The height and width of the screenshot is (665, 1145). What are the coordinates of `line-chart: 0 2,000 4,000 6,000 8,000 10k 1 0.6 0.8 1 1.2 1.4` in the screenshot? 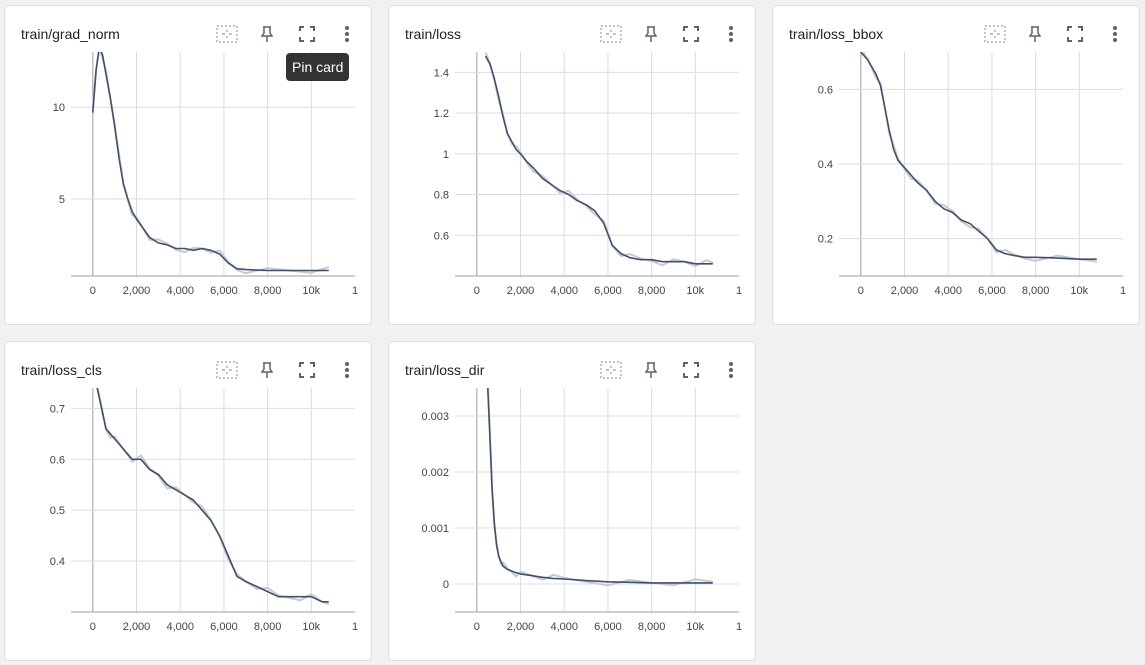 It's located at (572, 177).